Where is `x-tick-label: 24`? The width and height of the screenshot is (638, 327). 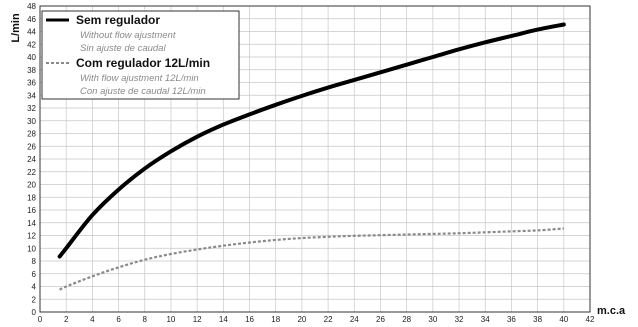 x-tick-label: 24 is located at coordinates (354, 319).